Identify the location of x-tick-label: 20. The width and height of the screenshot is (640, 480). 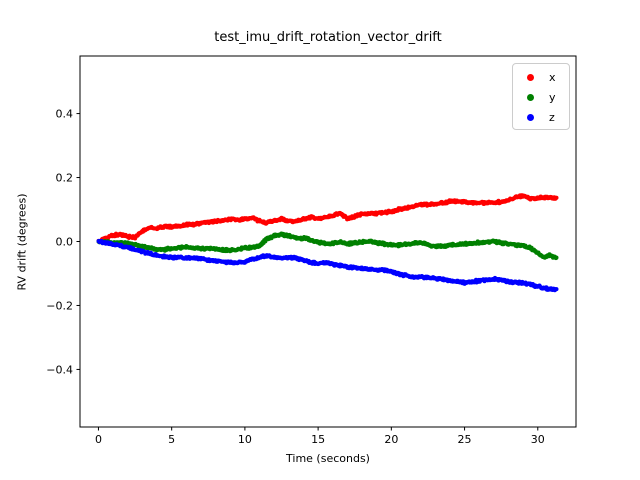
(391, 439).